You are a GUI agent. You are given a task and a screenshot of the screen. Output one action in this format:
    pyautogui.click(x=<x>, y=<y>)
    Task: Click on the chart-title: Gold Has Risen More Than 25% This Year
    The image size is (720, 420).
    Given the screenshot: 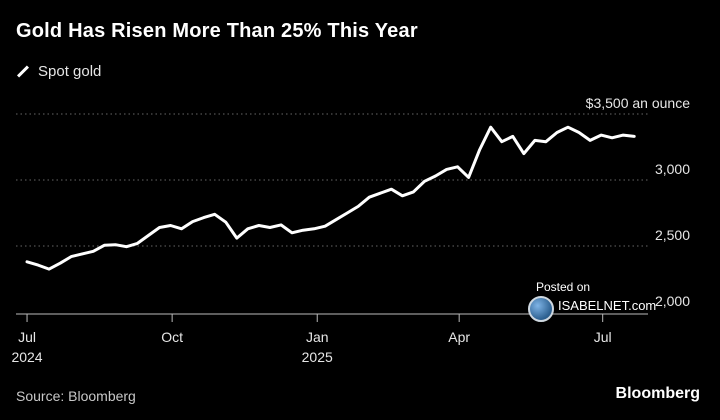 What is the action you would take?
    pyautogui.click(x=217, y=31)
    